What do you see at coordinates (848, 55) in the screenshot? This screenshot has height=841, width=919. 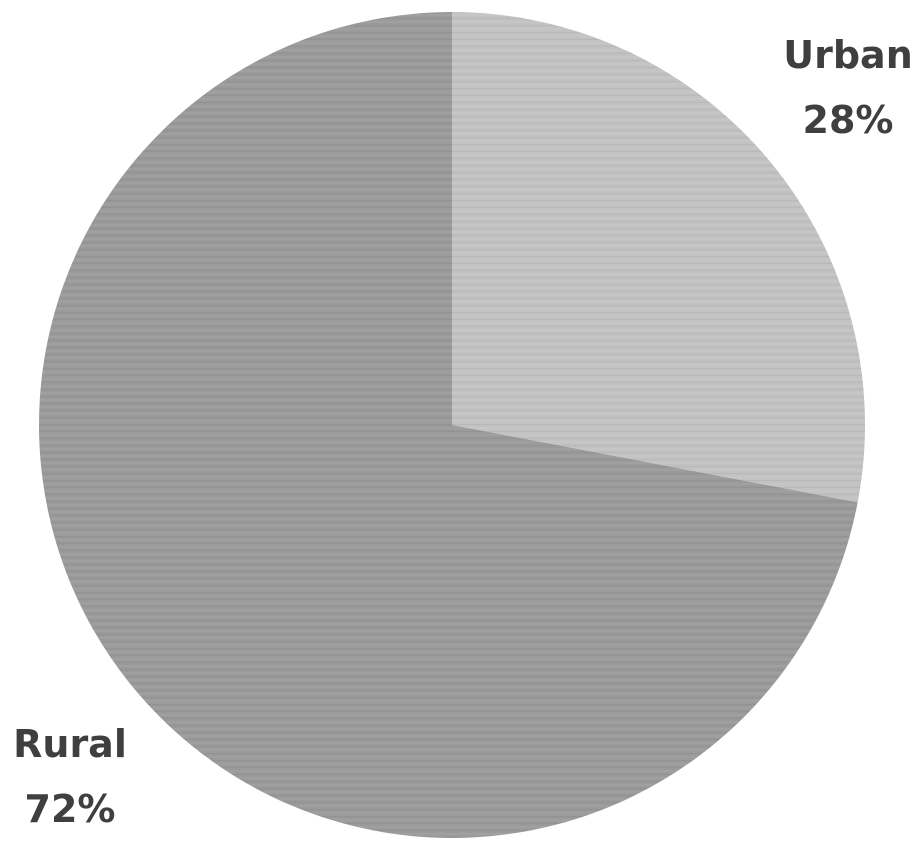 I see `slice-label-urban: Urban` at bounding box center [848, 55].